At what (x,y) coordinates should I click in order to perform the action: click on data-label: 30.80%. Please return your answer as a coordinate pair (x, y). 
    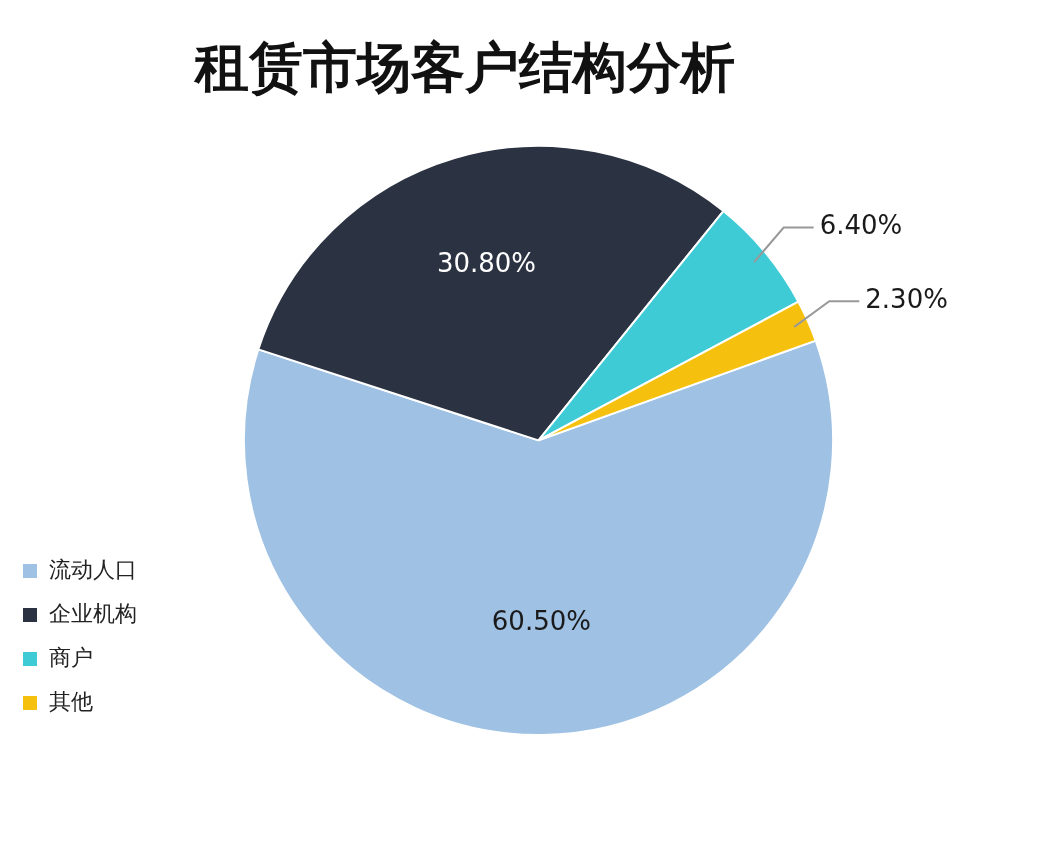
    Looking at the image, I should click on (486, 263).